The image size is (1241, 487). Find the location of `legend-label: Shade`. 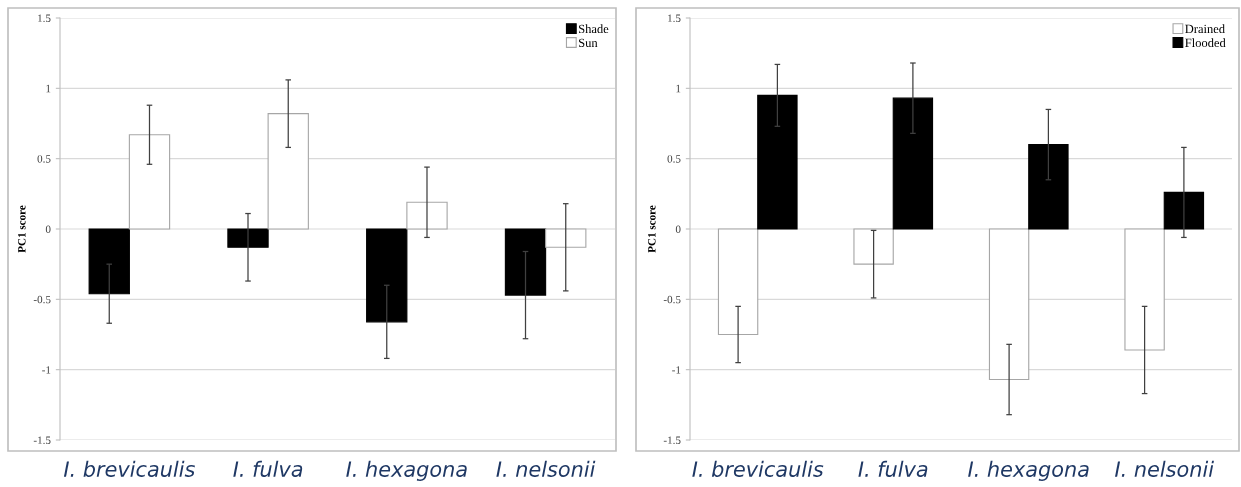

legend-label: Shade is located at coordinates (594, 29).